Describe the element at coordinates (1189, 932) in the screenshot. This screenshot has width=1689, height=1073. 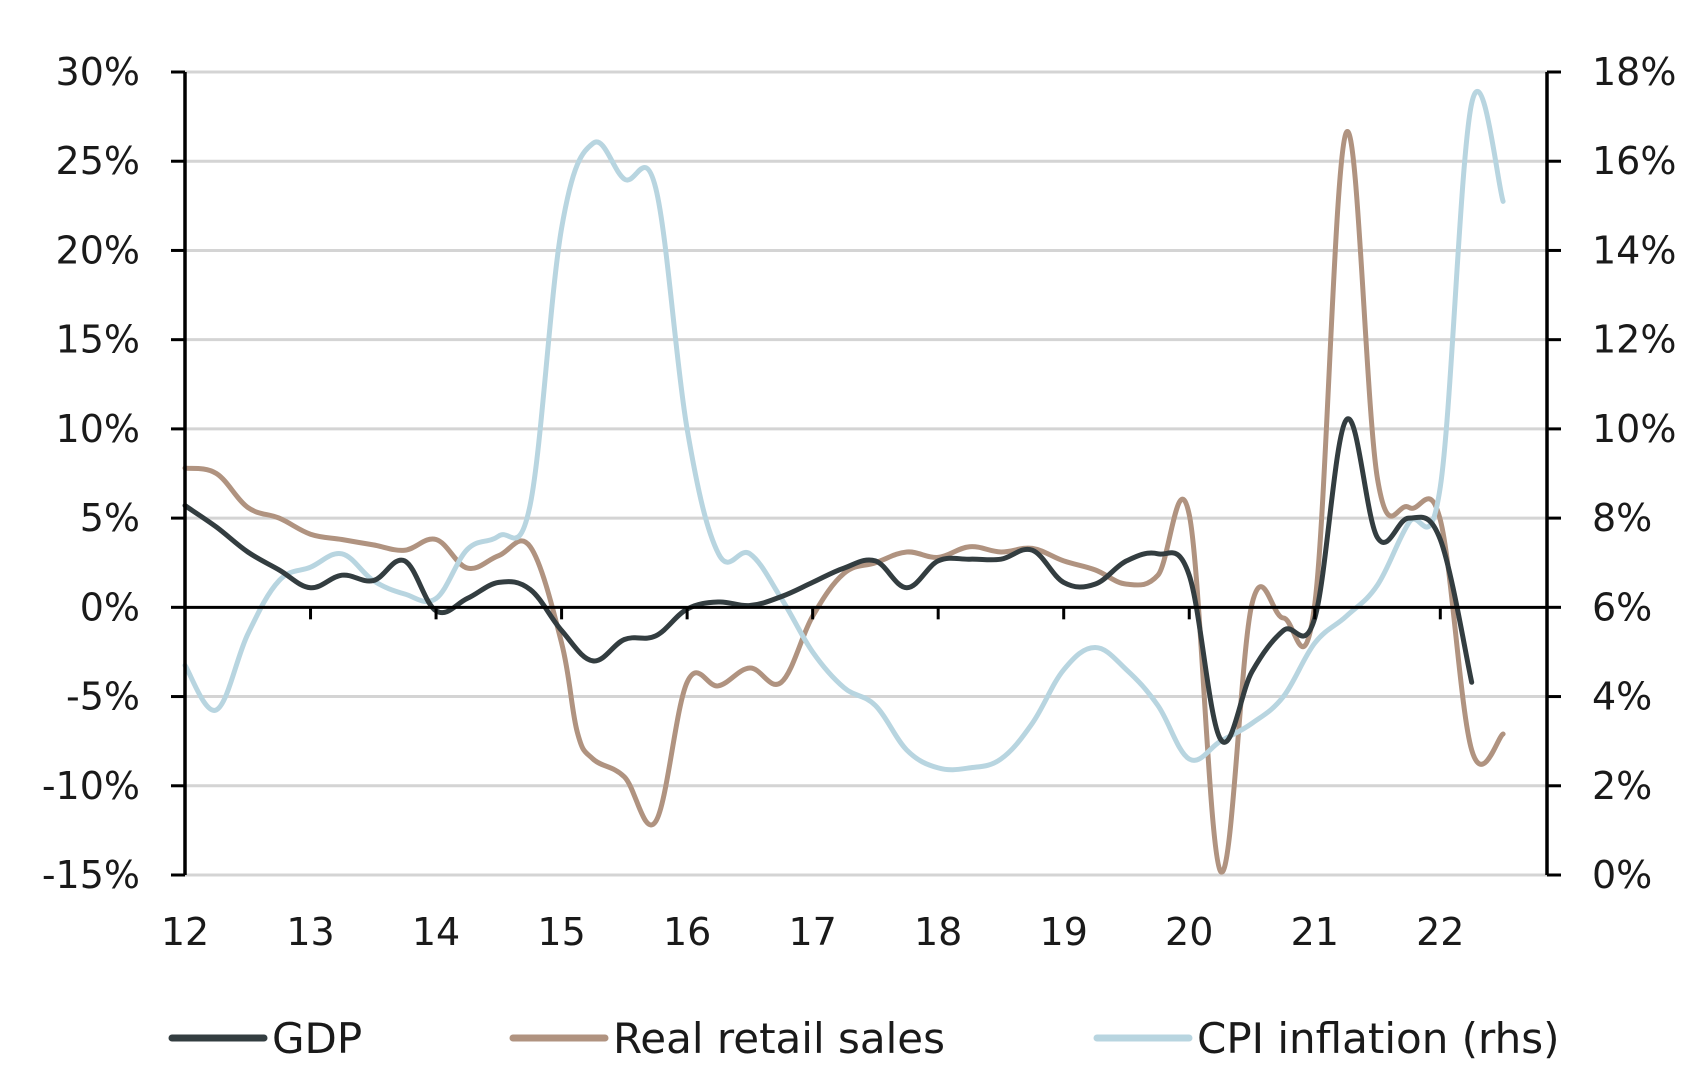
I see `x-tick-label: 20` at that location.